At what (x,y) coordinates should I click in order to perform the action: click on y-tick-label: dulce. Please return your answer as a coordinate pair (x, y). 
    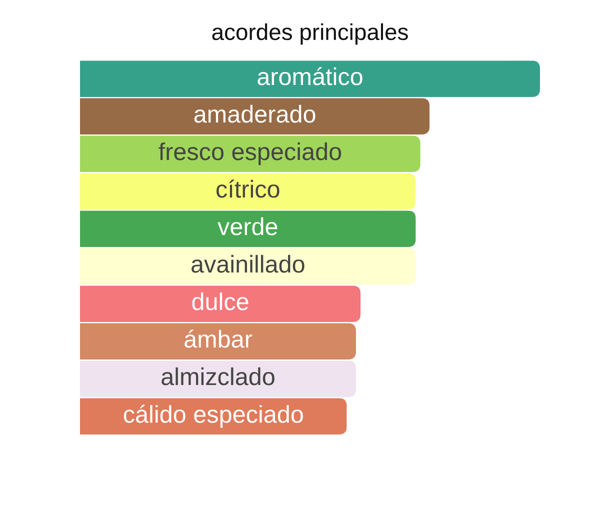
    Looking at the image, I should click on (220, 301).